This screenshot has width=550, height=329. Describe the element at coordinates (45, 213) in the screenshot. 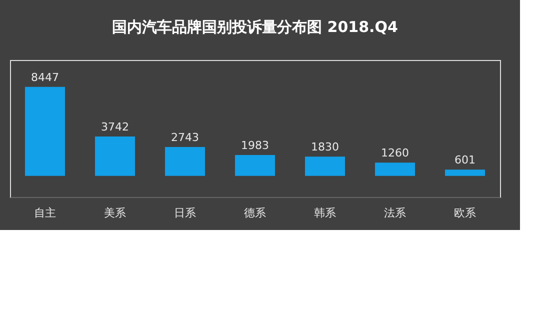

I see `x-tick-label: 自主` at that location.